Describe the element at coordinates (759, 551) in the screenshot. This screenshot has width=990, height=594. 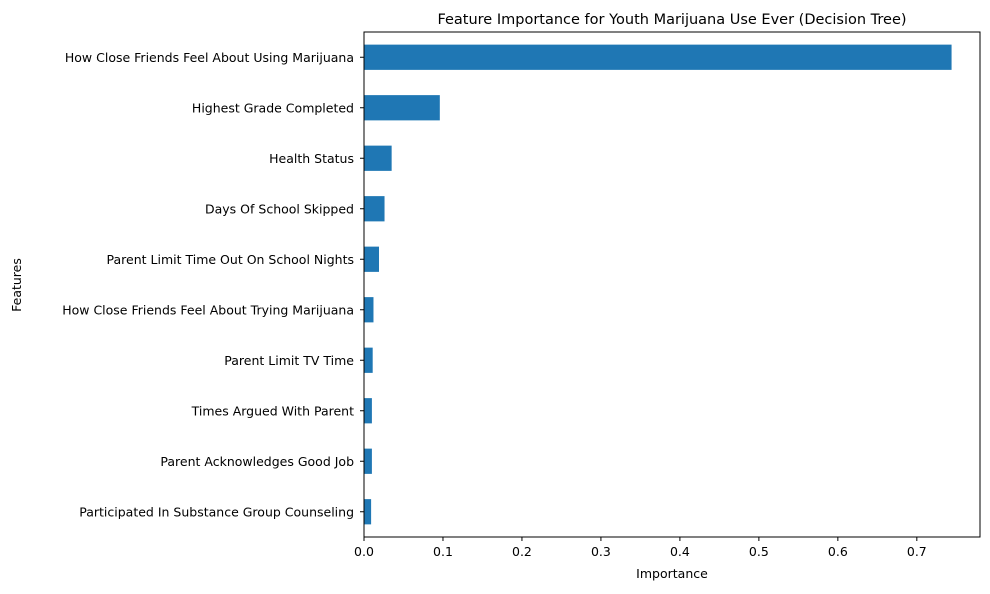
I see `x-tick-label: 0.5` at that location.